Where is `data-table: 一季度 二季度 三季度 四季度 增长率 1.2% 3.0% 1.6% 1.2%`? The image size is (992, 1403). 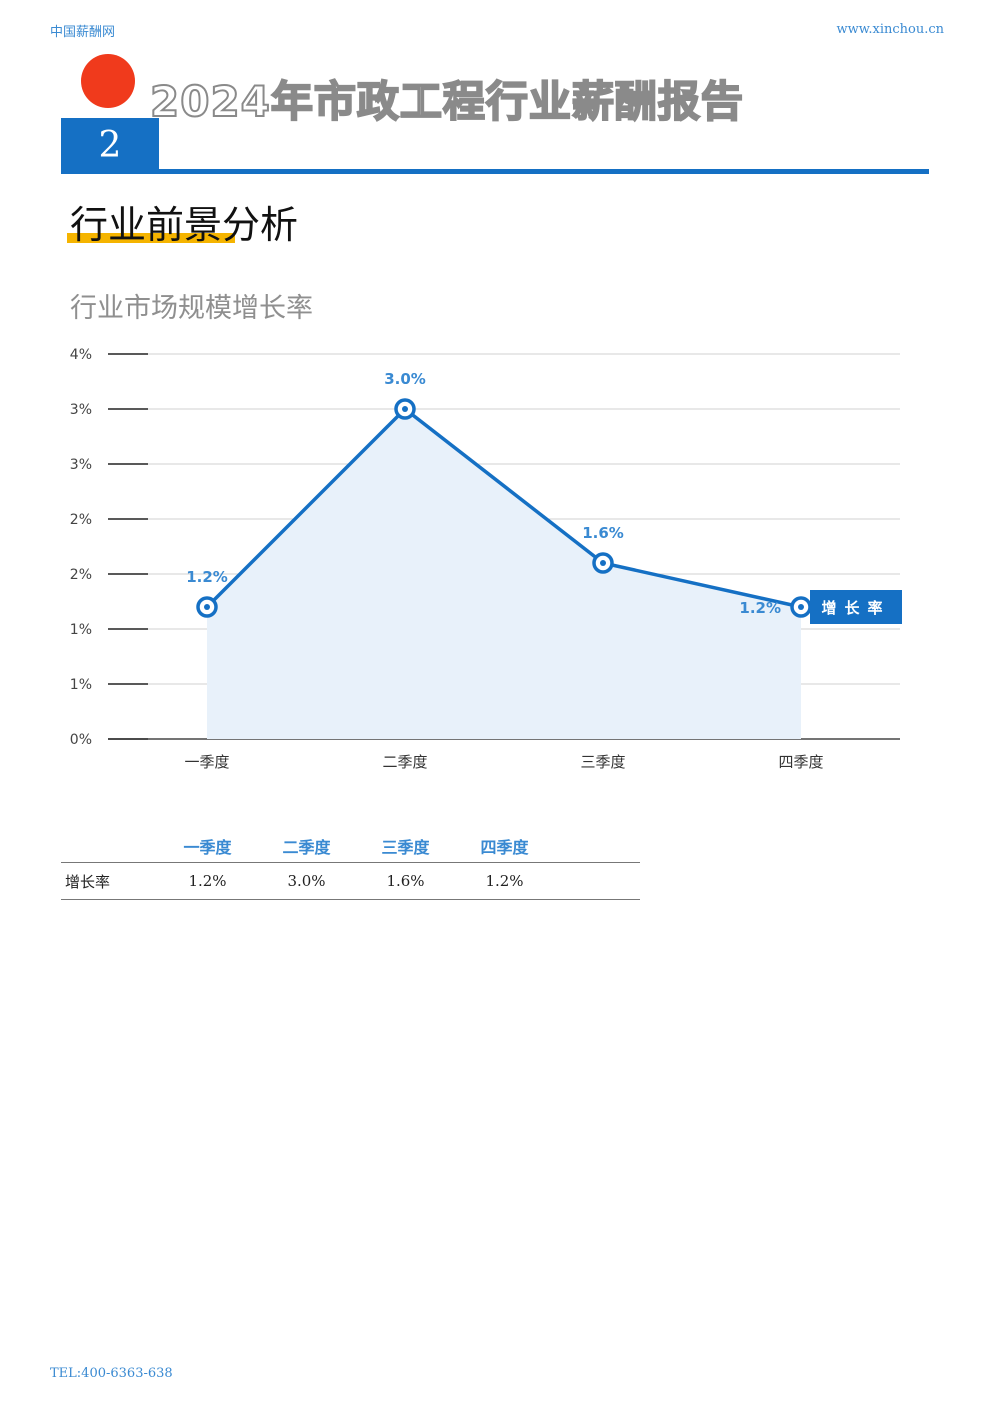
data-table: 一季度 二季度 三季度 四季度 增长率 1.2% 3.0% 1.6% 1.2% is located at coordinates (350, 865).